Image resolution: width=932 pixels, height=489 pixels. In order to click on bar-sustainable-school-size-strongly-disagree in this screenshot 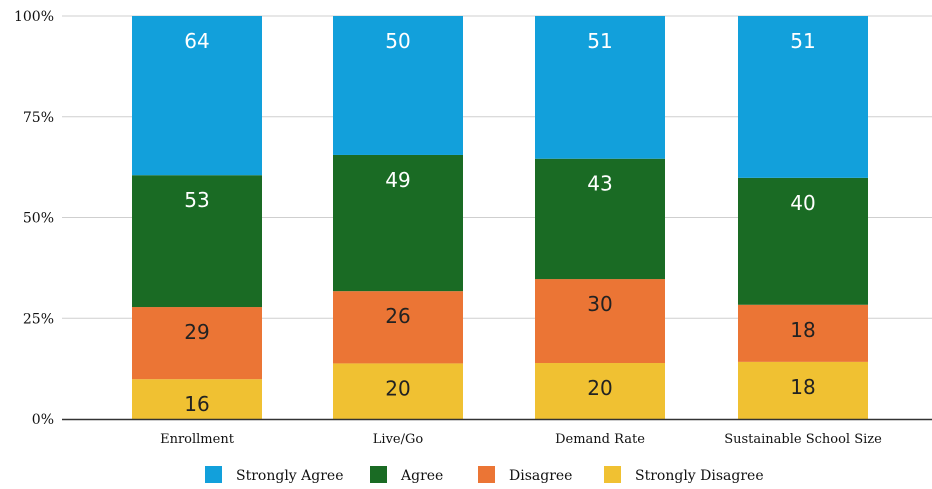, I will do `click(803, 390)`.